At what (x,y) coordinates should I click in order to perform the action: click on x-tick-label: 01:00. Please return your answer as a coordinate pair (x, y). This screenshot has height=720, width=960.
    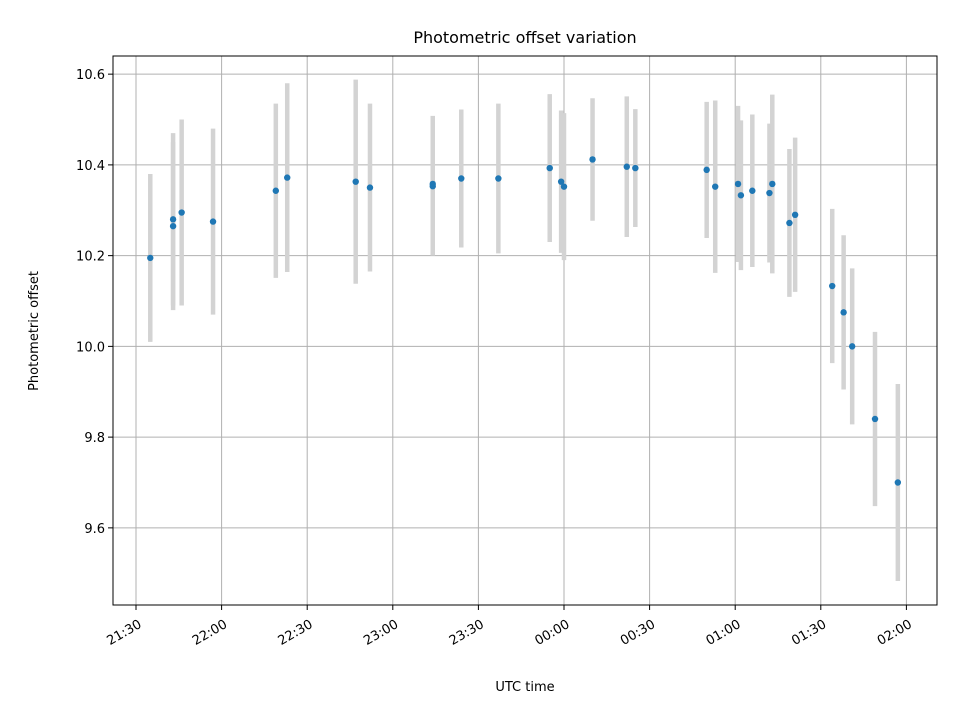
    Looking at the image, I should click on (724, 633).